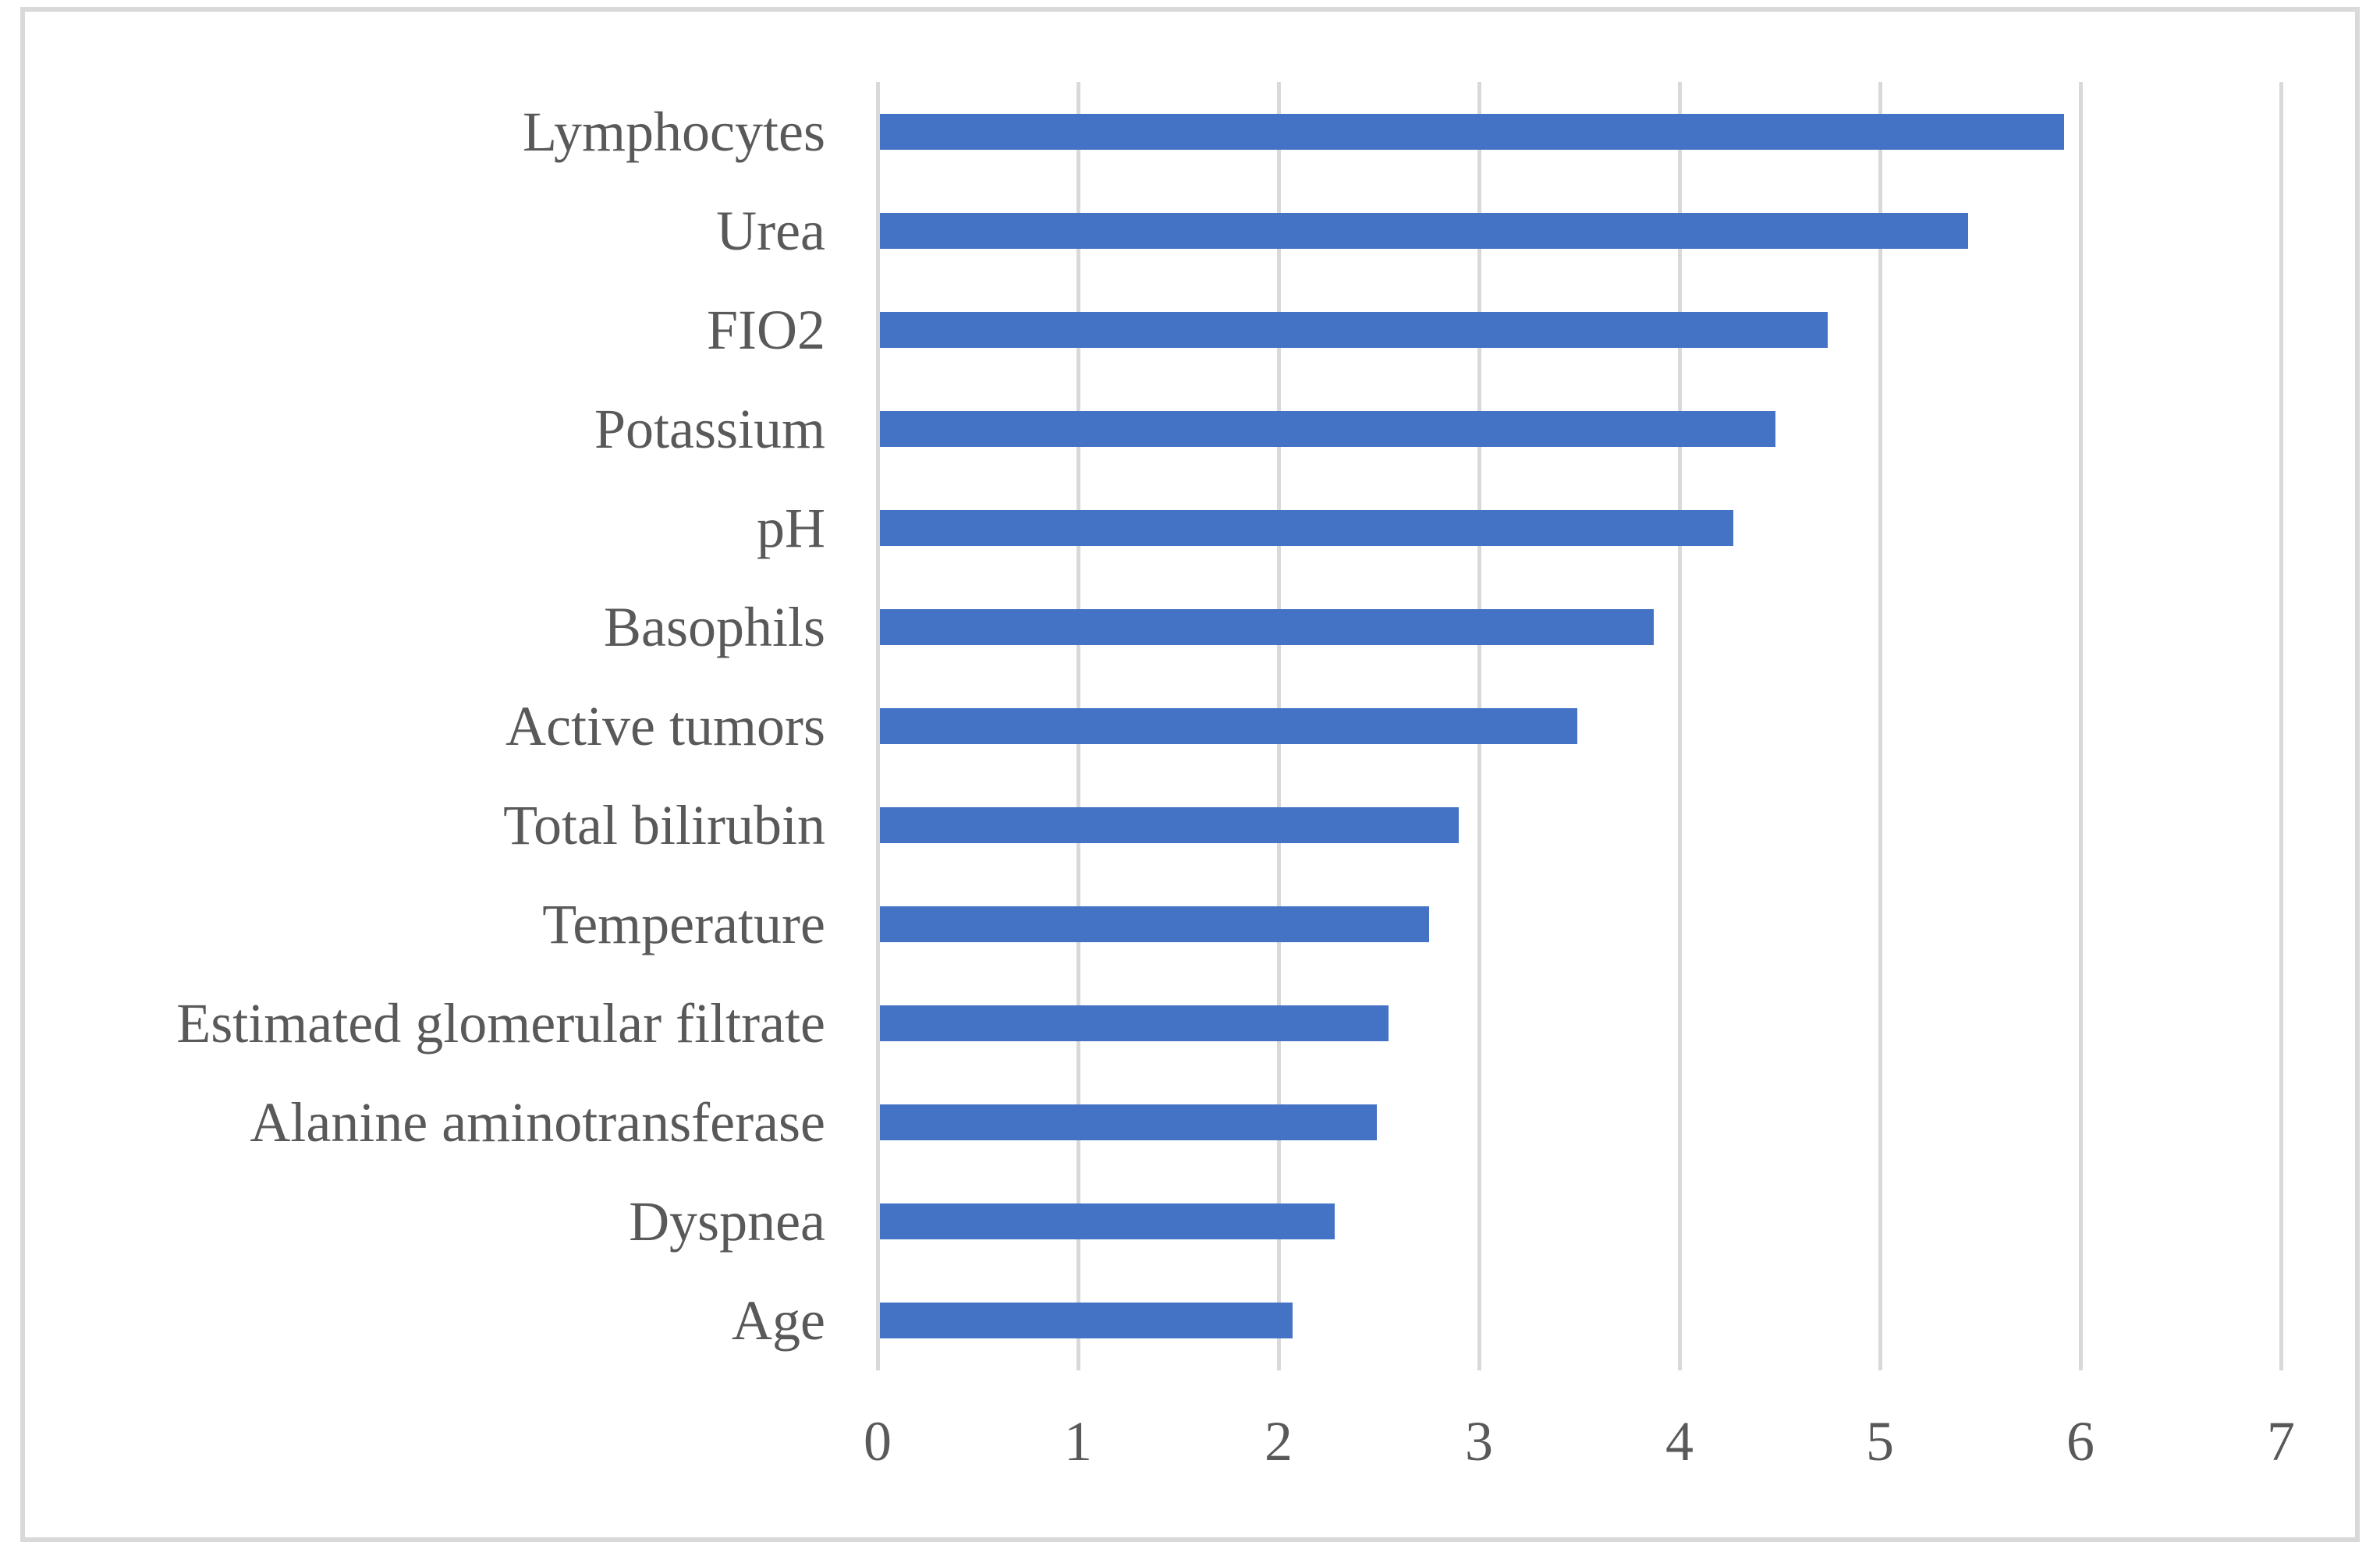 This screenshot has width=2380, height=1549. What do you see at coordinates (766, 330) in the screenshot?
I see `category-label: FIO2` at bounding box center [766, 330].